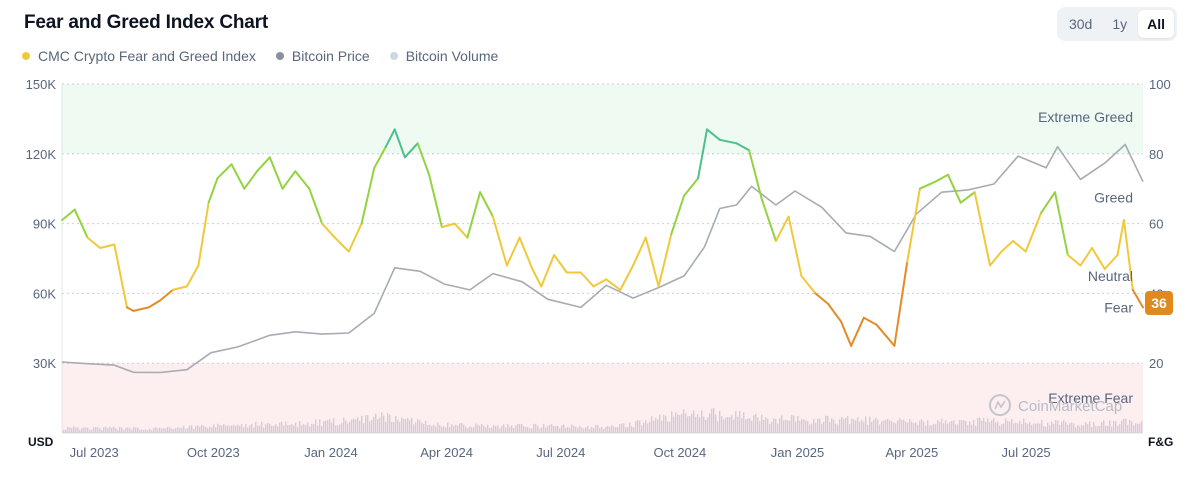  I want to click on legend-item-bitcoin-volume: Bitcoin Volume, so click(443, 56).